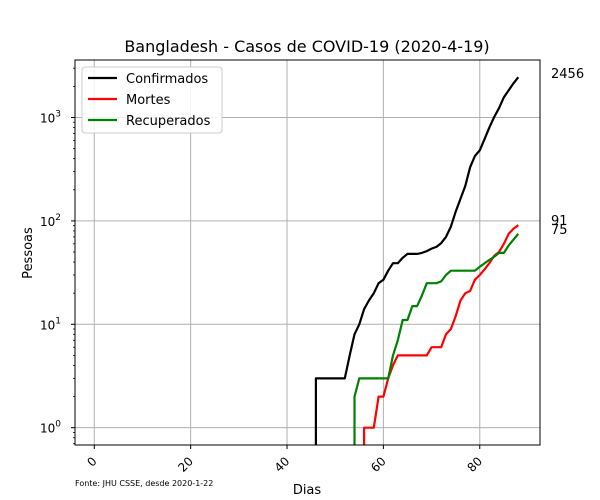 The width and height of the screenshot is (600, 500). Describe the element at coordinates (148, 100) in the screenshot. I see `legend-label: Mortes` at that location.